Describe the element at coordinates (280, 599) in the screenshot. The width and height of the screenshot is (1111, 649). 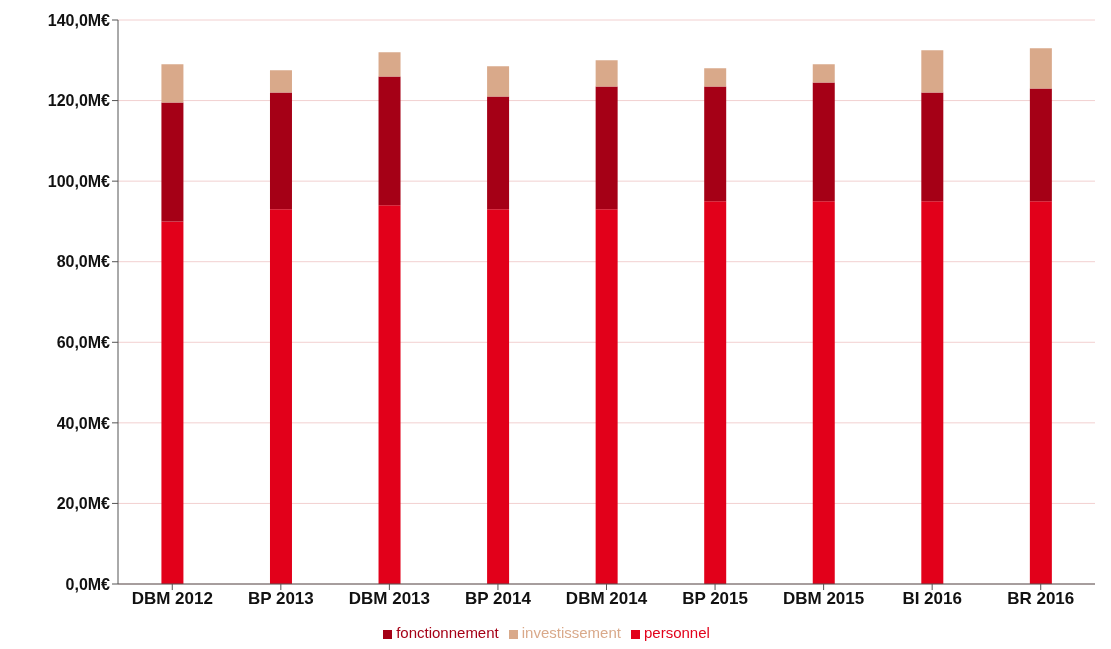
I see `x-tick-label: BP 2013` at that location.